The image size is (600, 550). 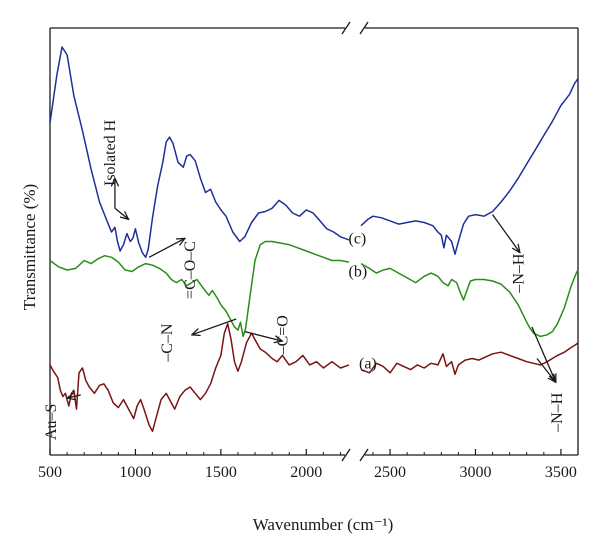 I want to click on annotation-3: –C=O, so click(x=268, y=335).